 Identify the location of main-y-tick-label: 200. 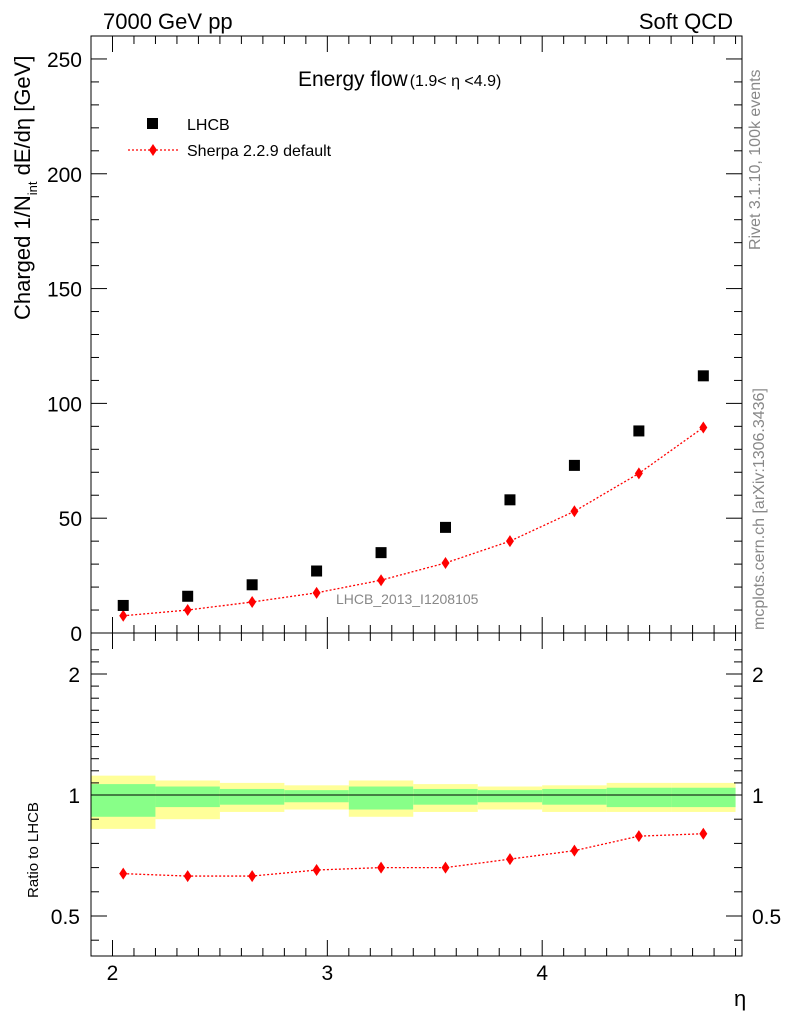
(64, 175).